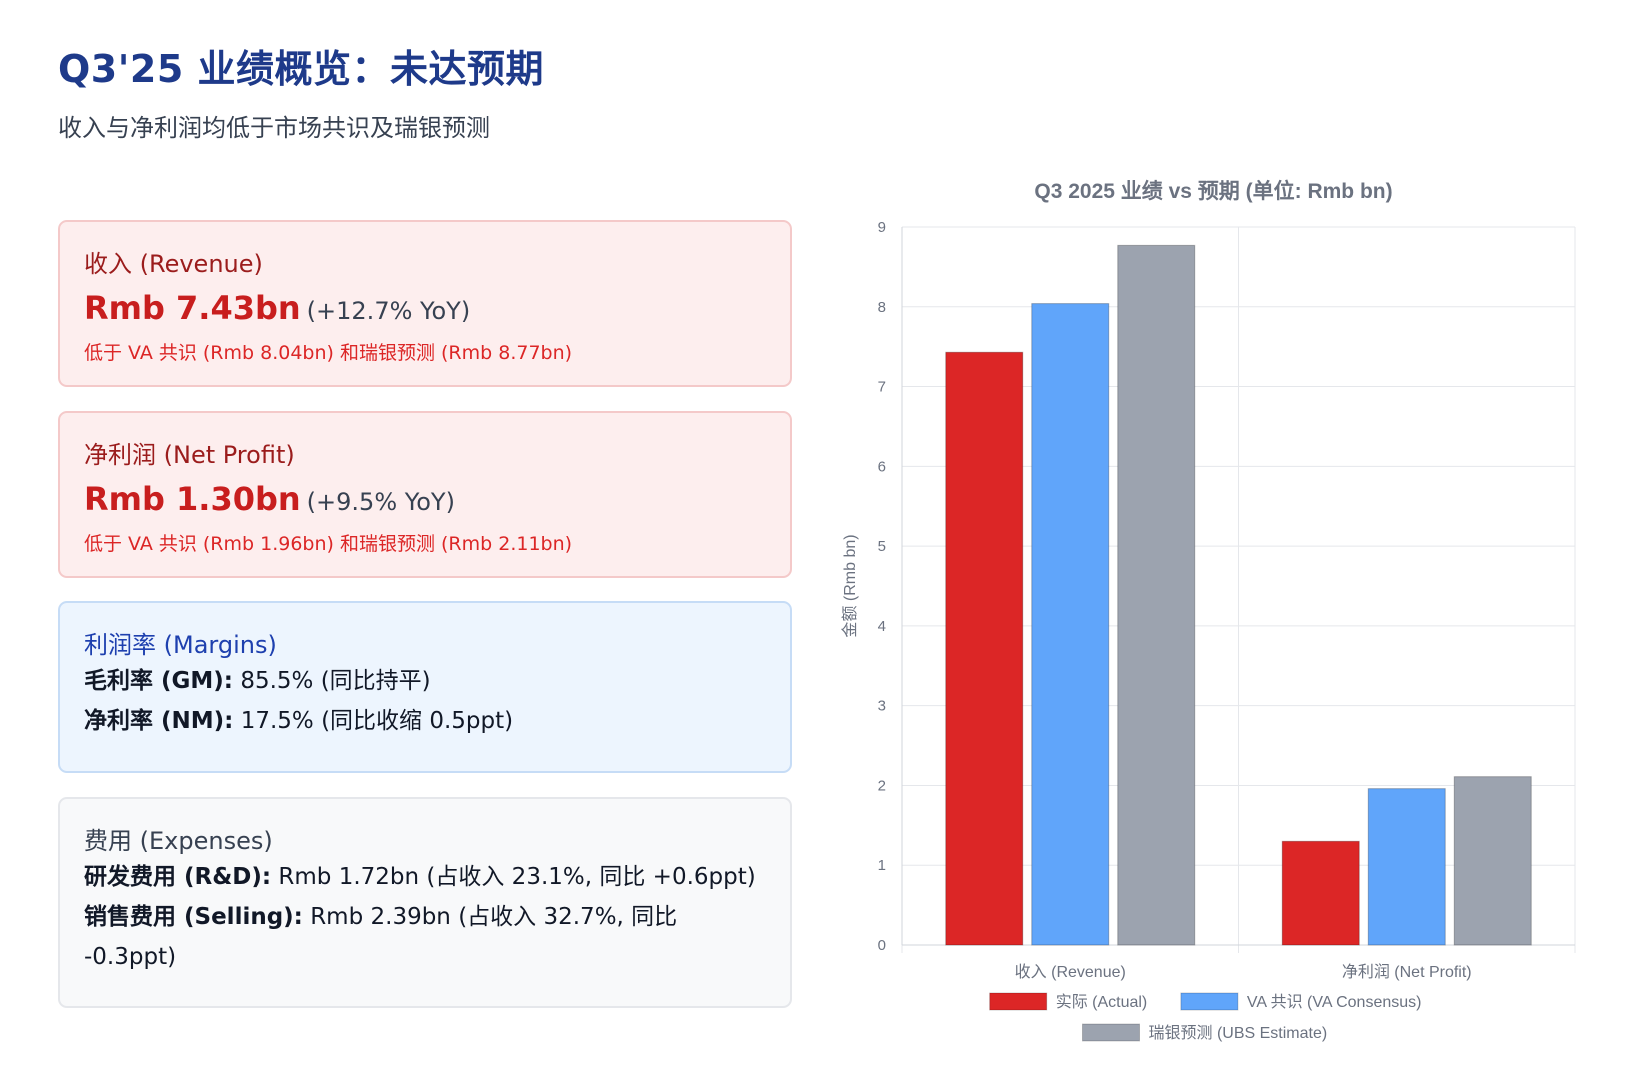 This screenshot has height=1080, width=1625. I want to click on page-subtitle: 收入与净利润均低于市场共识及瑞银预测, so click(274, 128).